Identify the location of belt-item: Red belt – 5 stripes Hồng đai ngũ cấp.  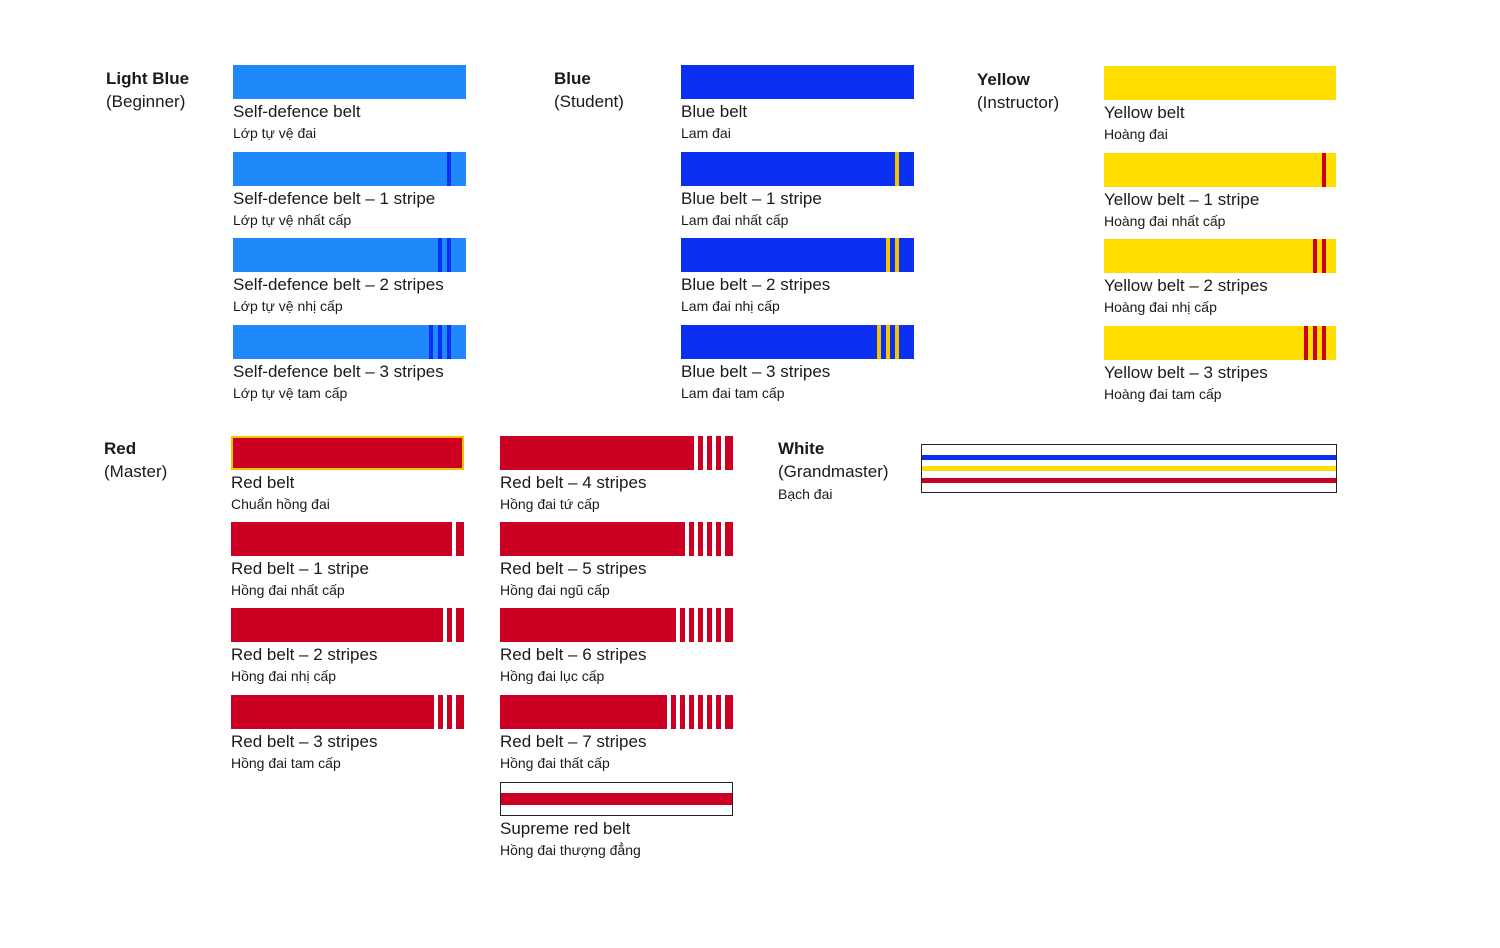
(616, 561).